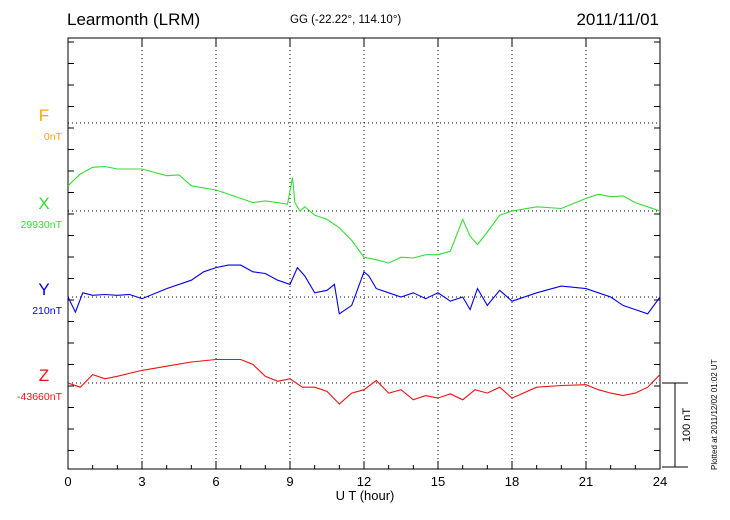 The width and height of the screenshot is (730, 520). What do you see at coordinates (289, 481) in the screenshot?
I see `x-tick-label: 9` at bounding box center [289, 481].